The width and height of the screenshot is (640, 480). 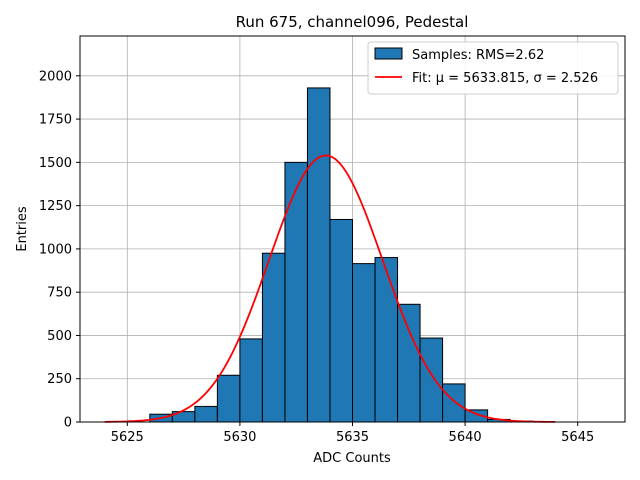 I want to click on y-tick-label: 750, so click(x=59, y=293).